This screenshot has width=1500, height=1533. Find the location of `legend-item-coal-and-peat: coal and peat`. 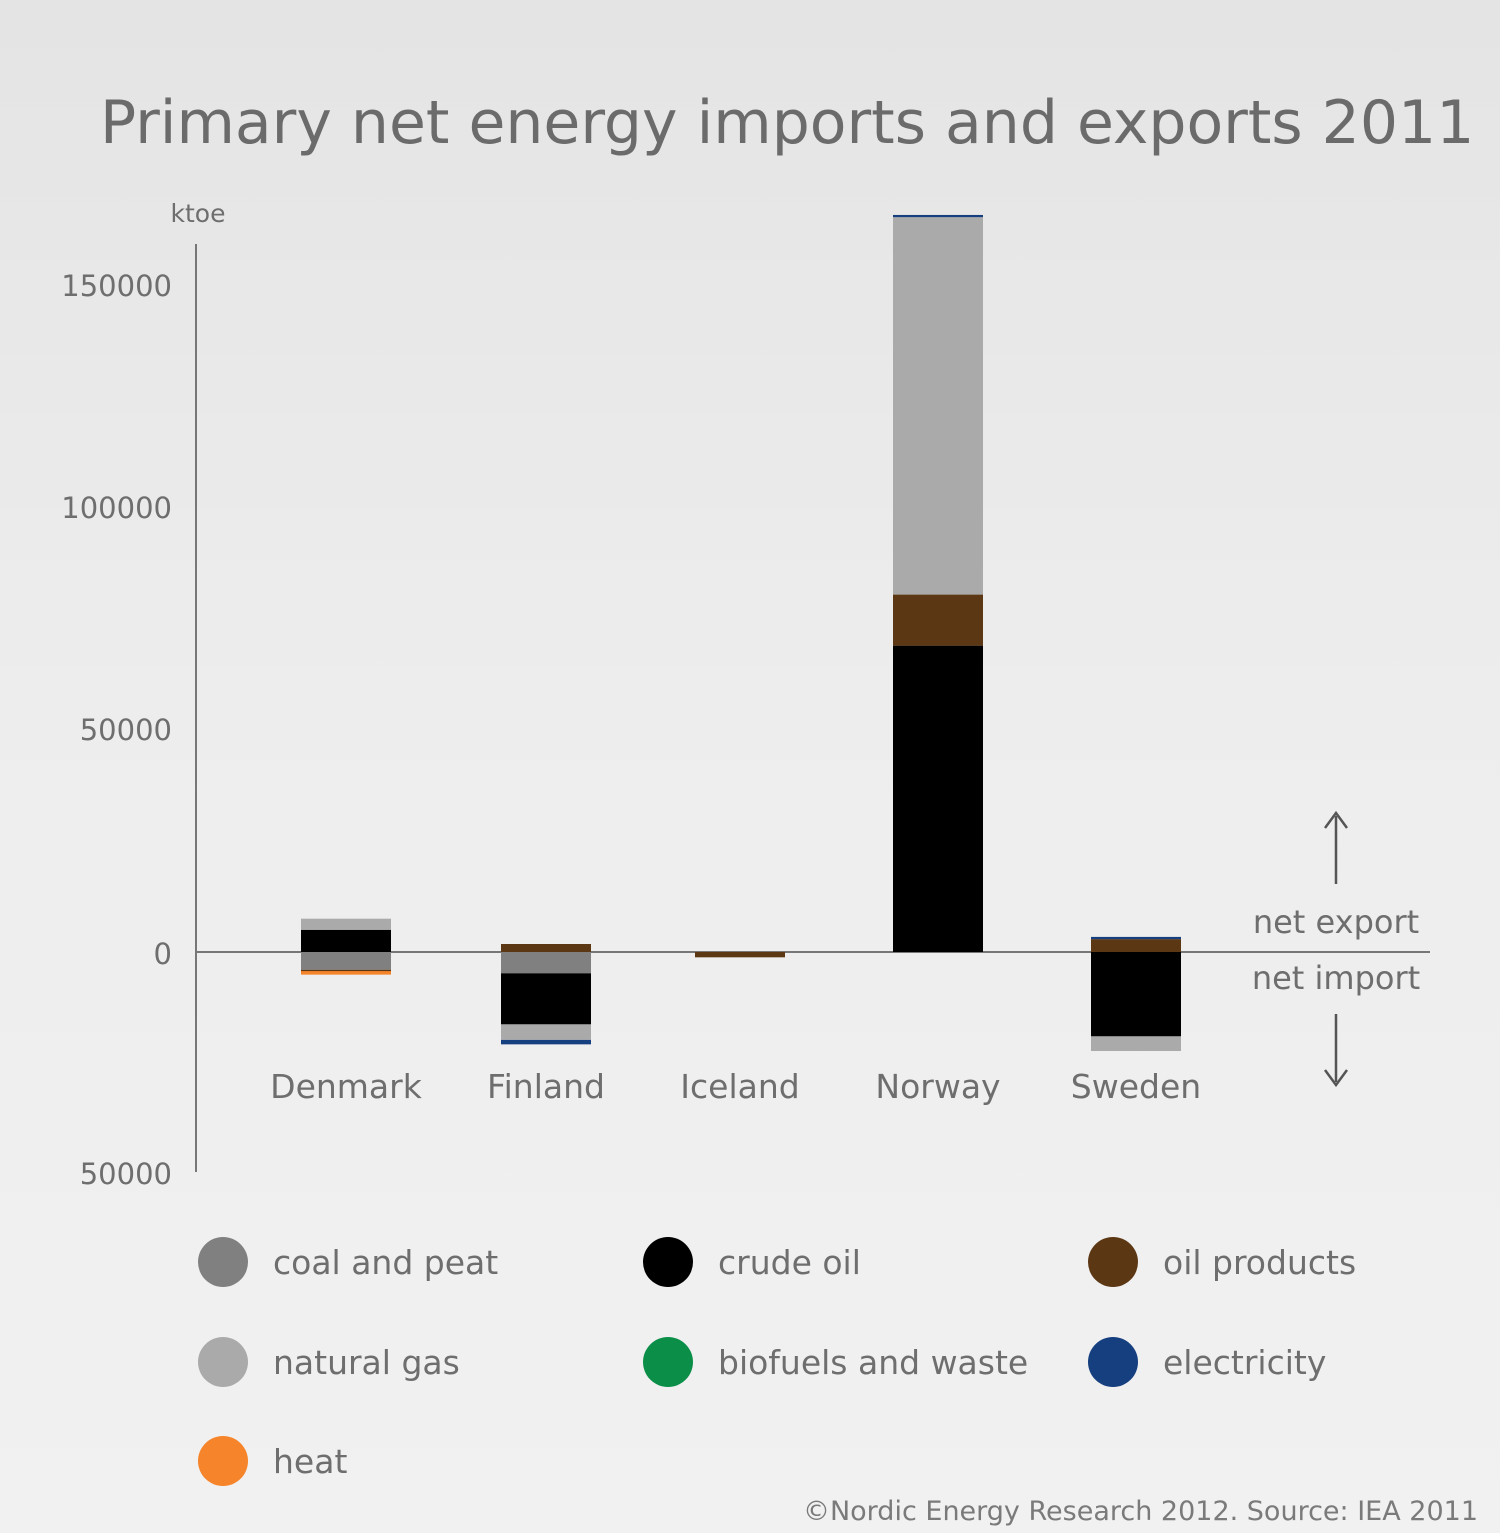

legend-item-coal-and-peat: coal and peat is located at coordinates (348, 1262).